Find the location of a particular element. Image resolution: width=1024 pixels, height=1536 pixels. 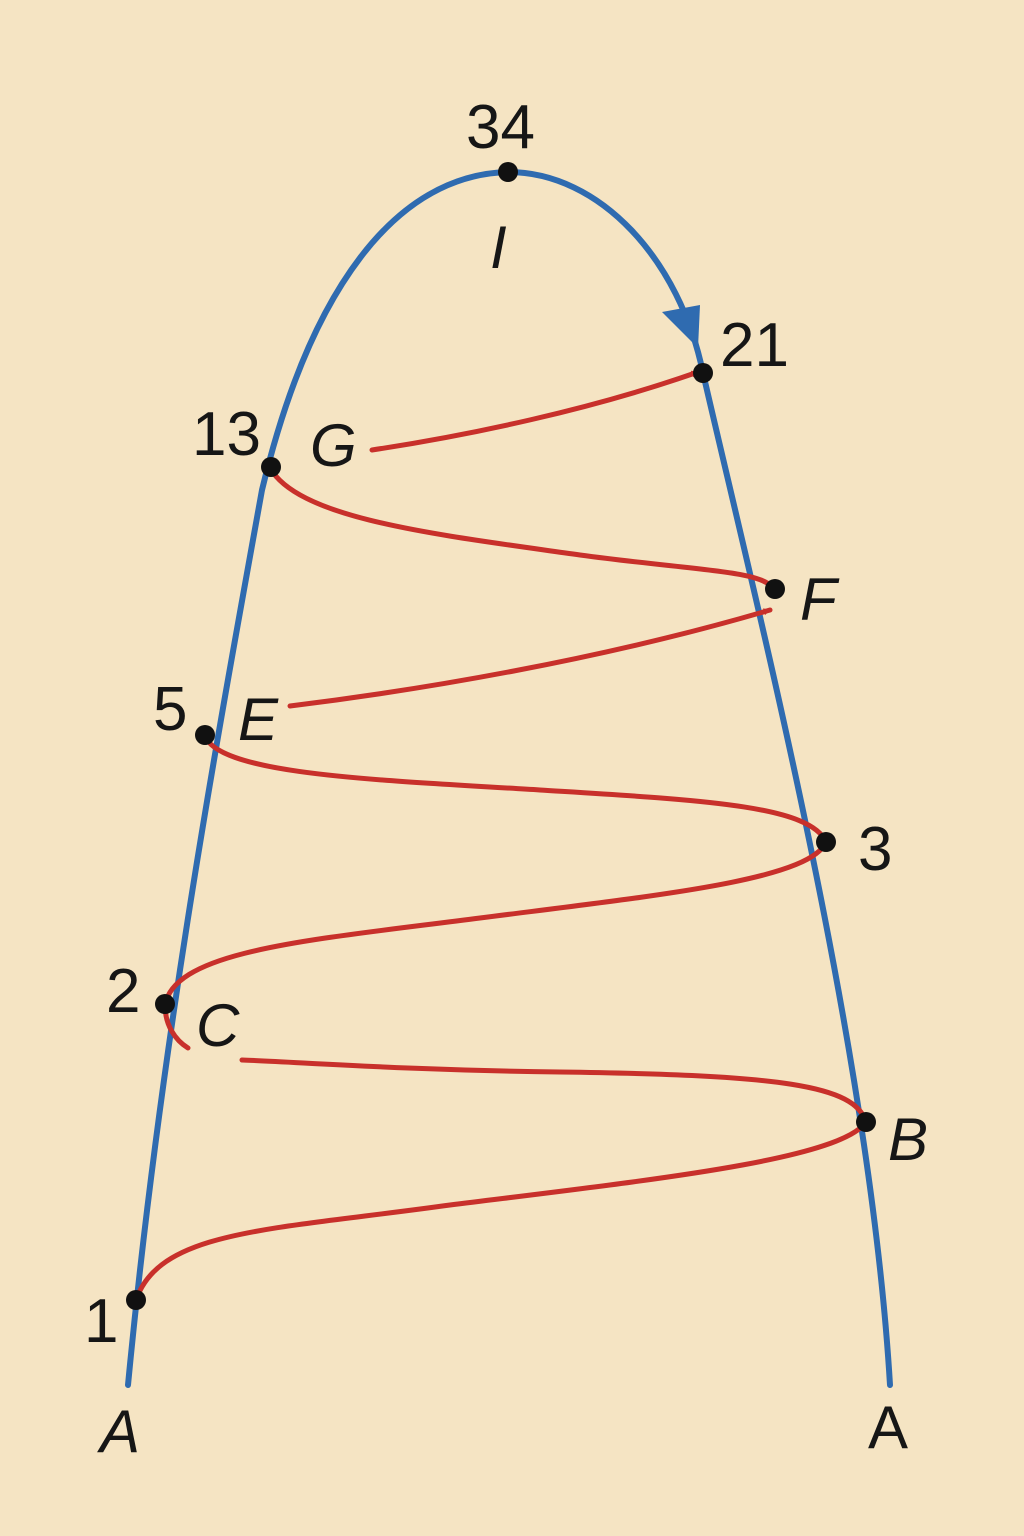

label-I: I is located at coordinates (498, 247).